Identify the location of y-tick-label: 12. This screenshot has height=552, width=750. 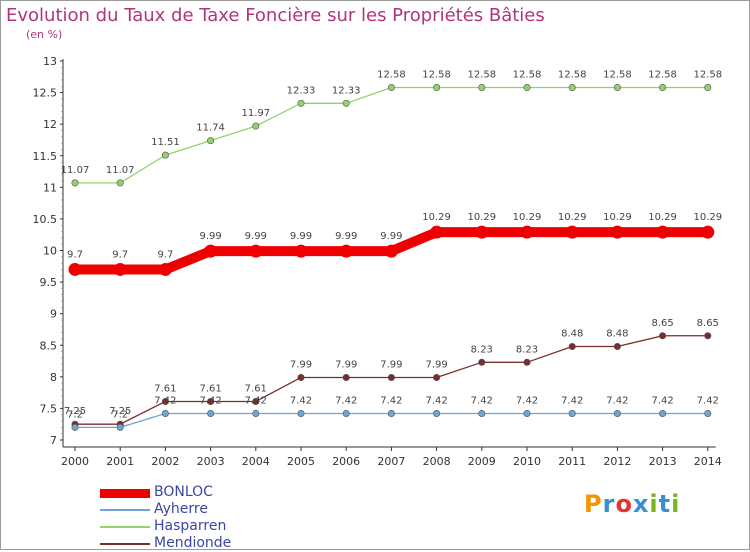
(50, 124).